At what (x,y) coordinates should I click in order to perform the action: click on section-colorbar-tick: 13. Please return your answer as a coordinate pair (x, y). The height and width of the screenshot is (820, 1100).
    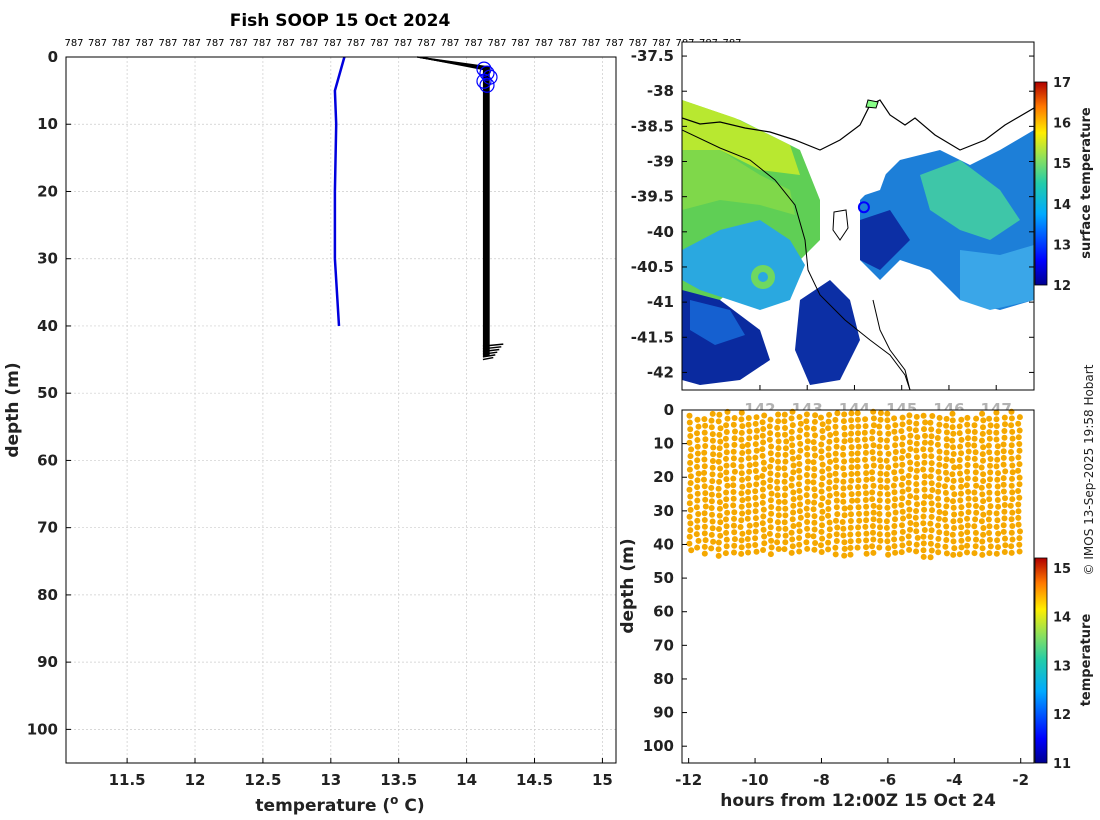
    Looking at the image, I should click on (1062, 666).